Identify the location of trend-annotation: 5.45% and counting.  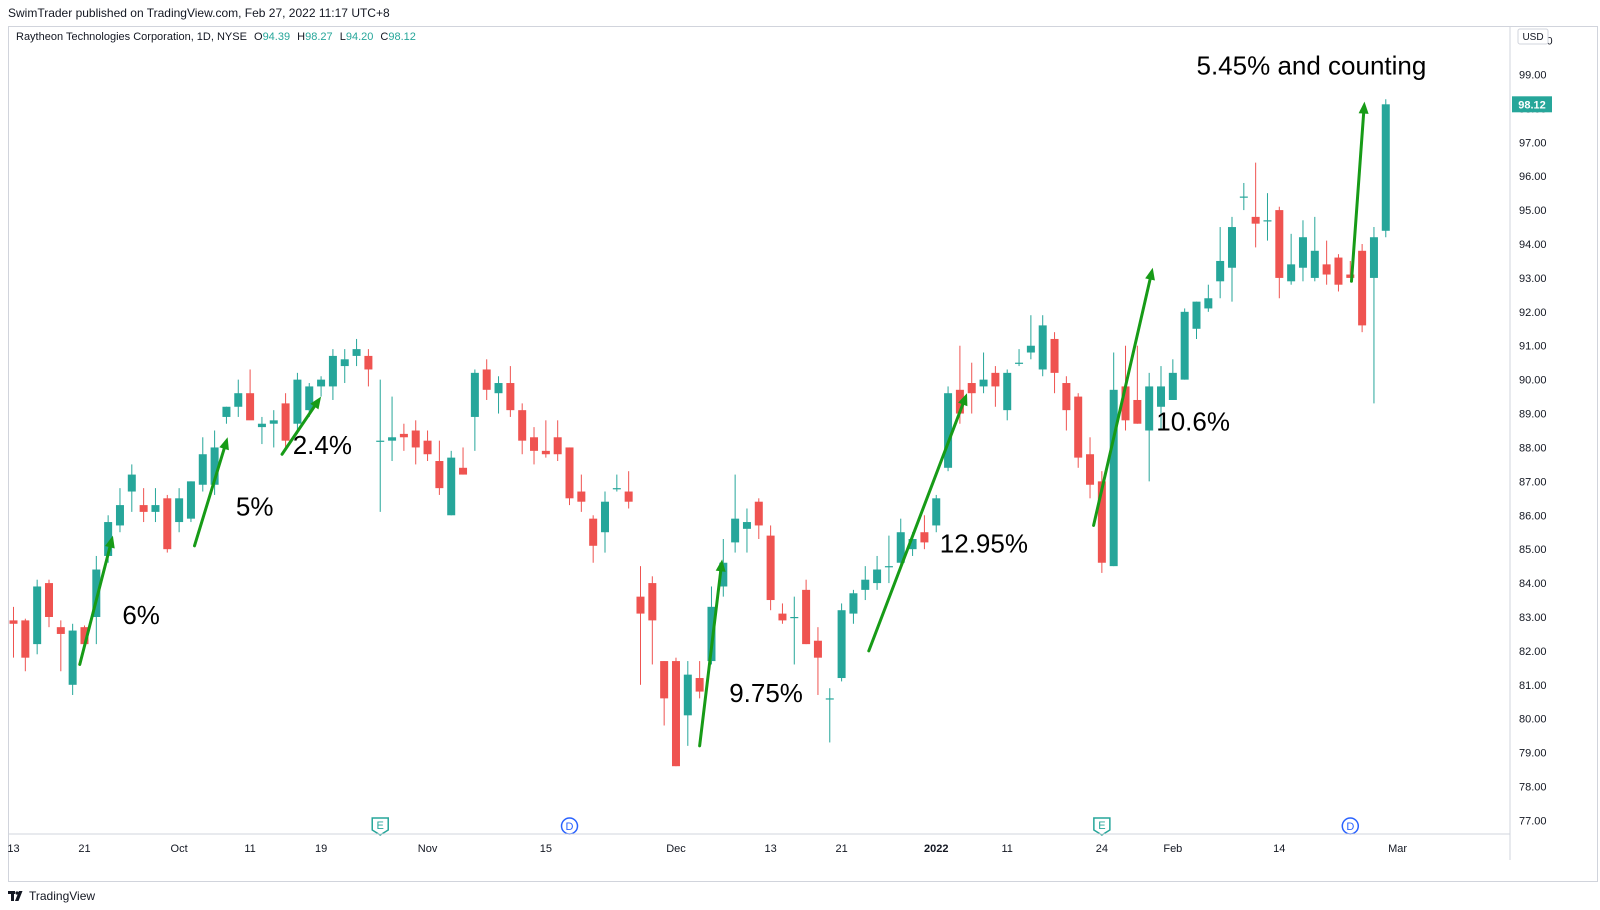
(1311, 166).